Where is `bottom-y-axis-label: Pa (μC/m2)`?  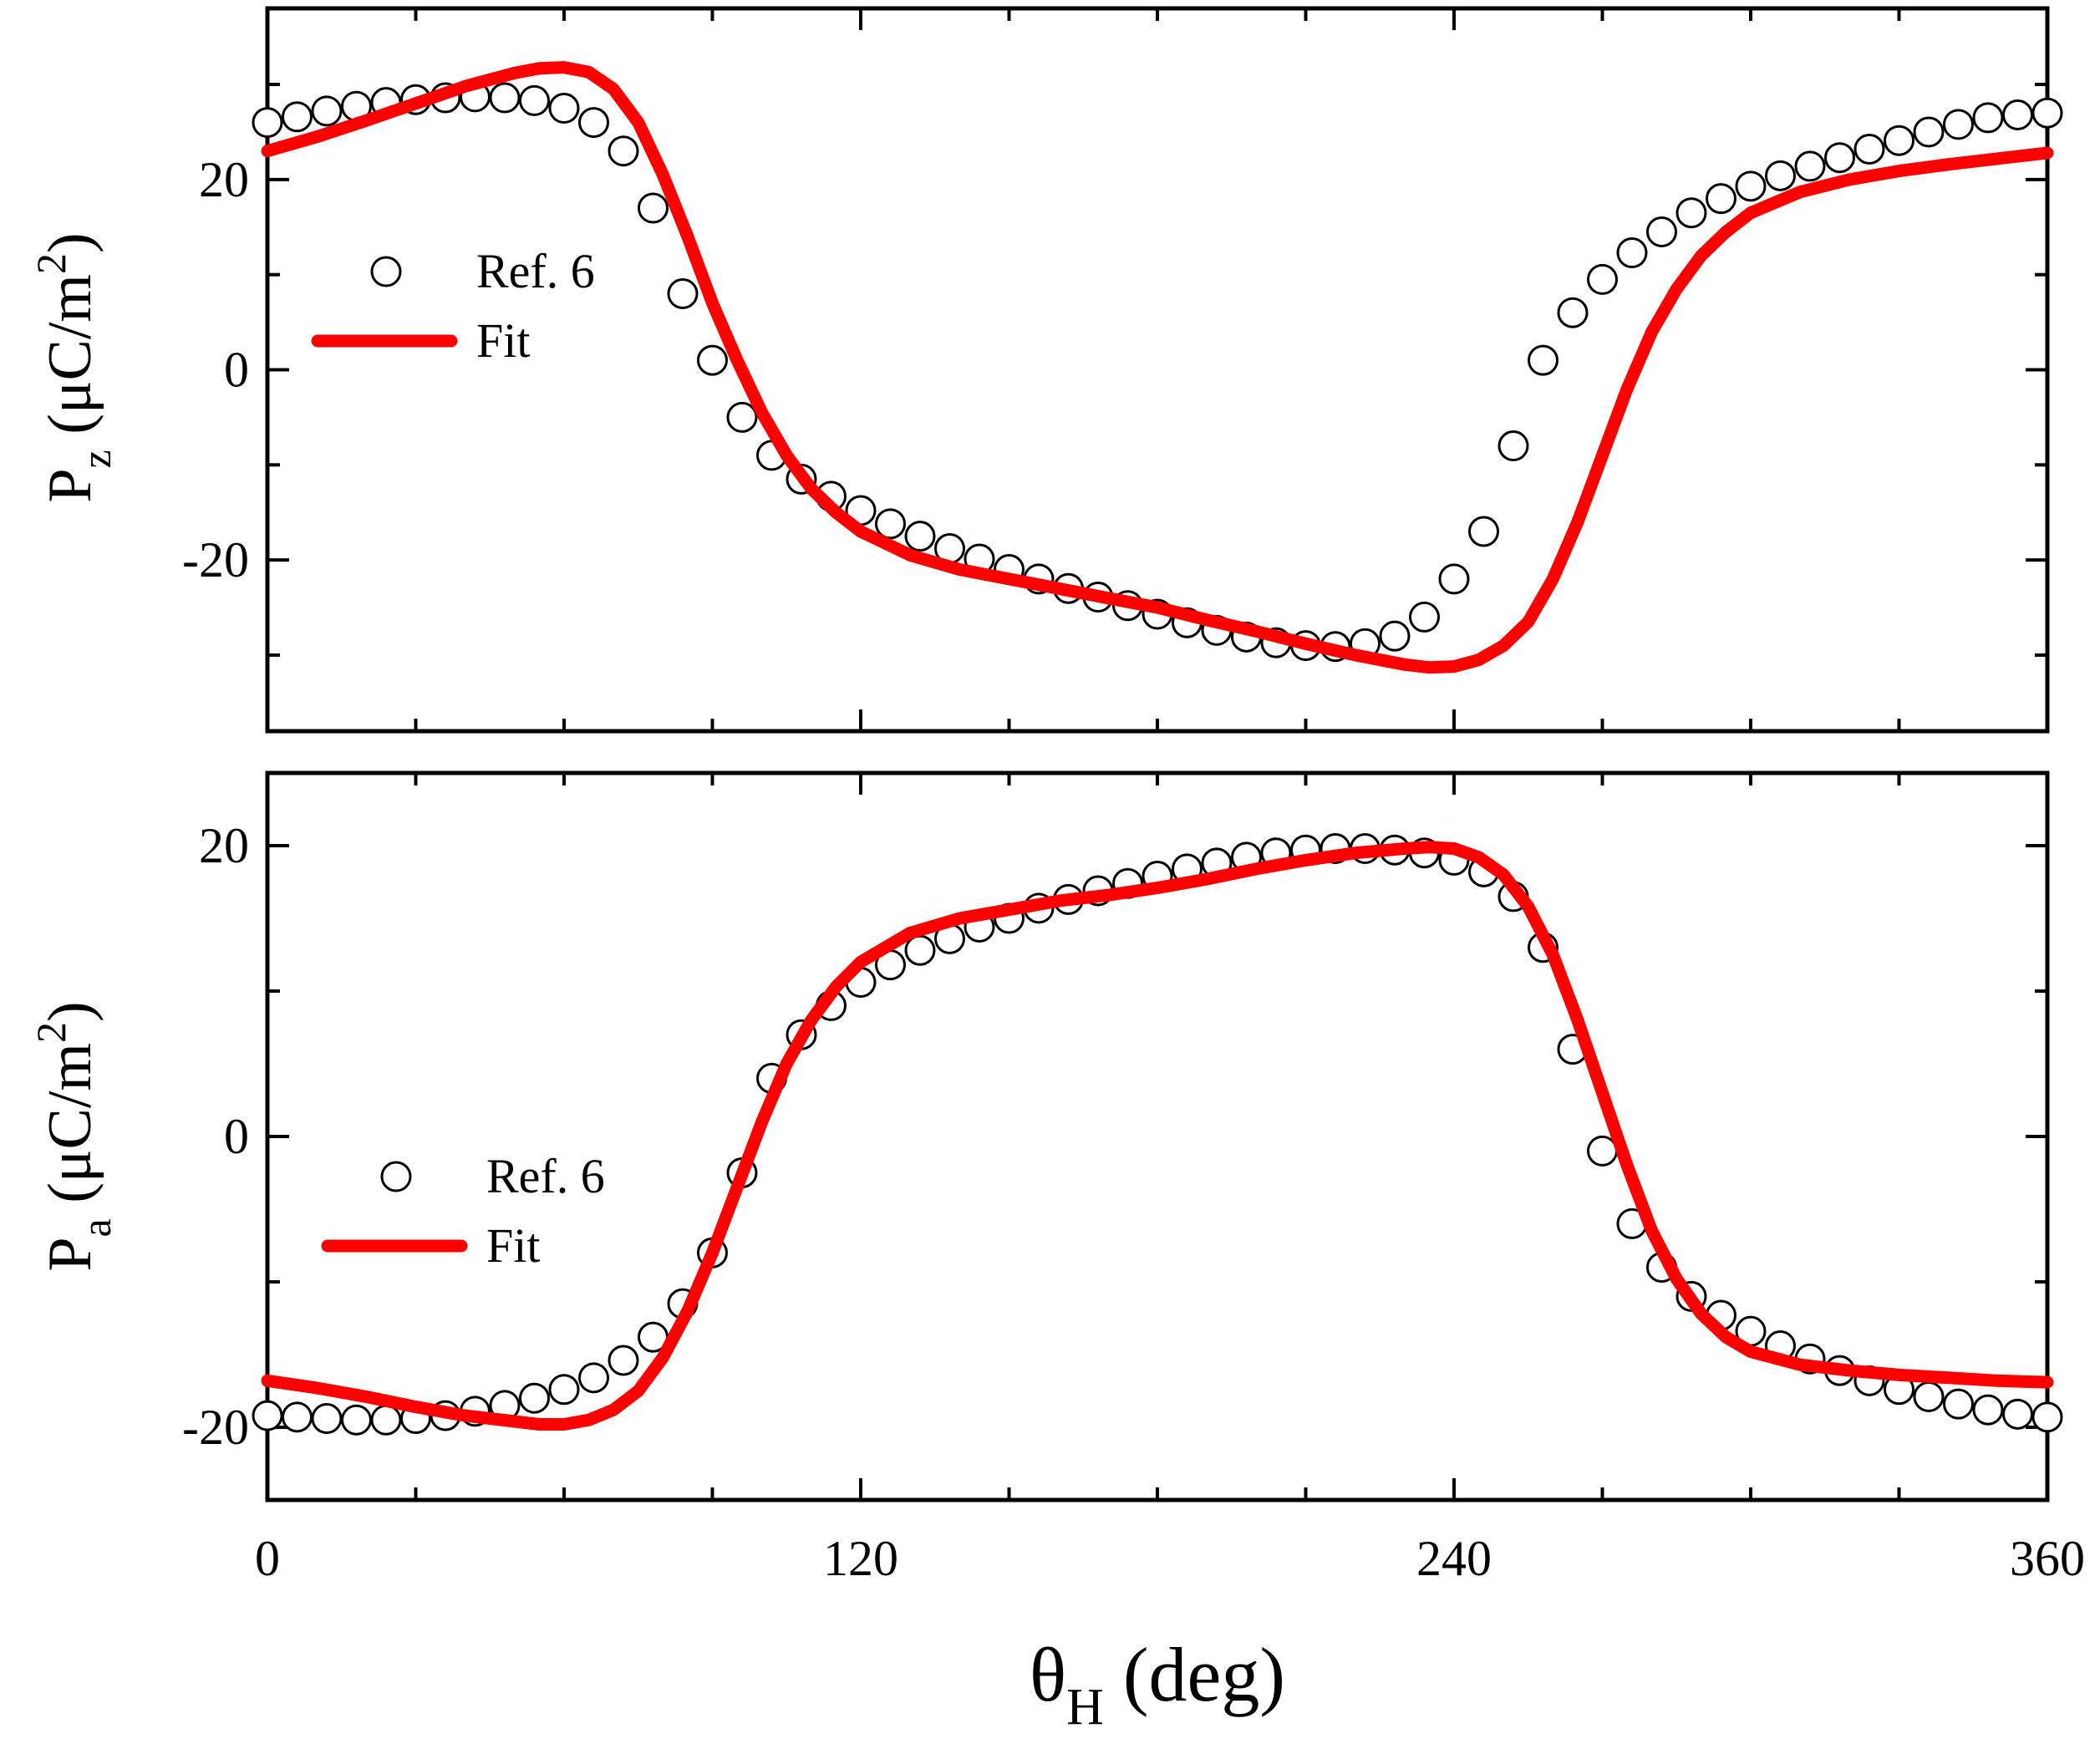 bottom-y-axis-label: Pa (μC/m2) is located at coordinates (74, 1136).